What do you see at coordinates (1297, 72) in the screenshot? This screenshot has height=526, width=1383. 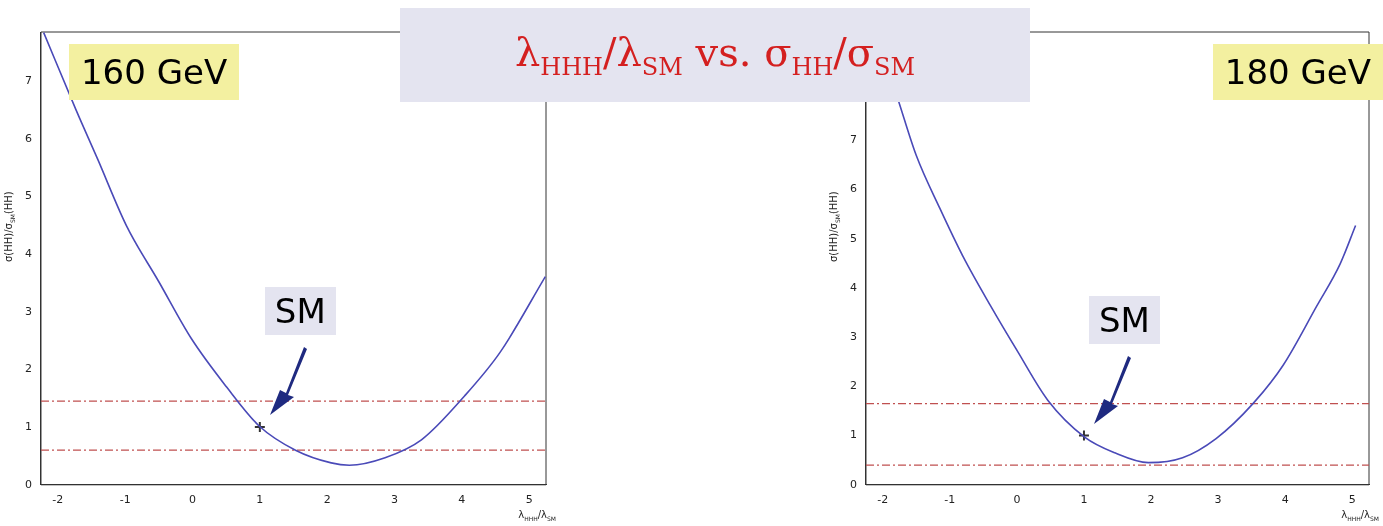 I see `text: 180 GeV` at bounding box center [1297, 72].